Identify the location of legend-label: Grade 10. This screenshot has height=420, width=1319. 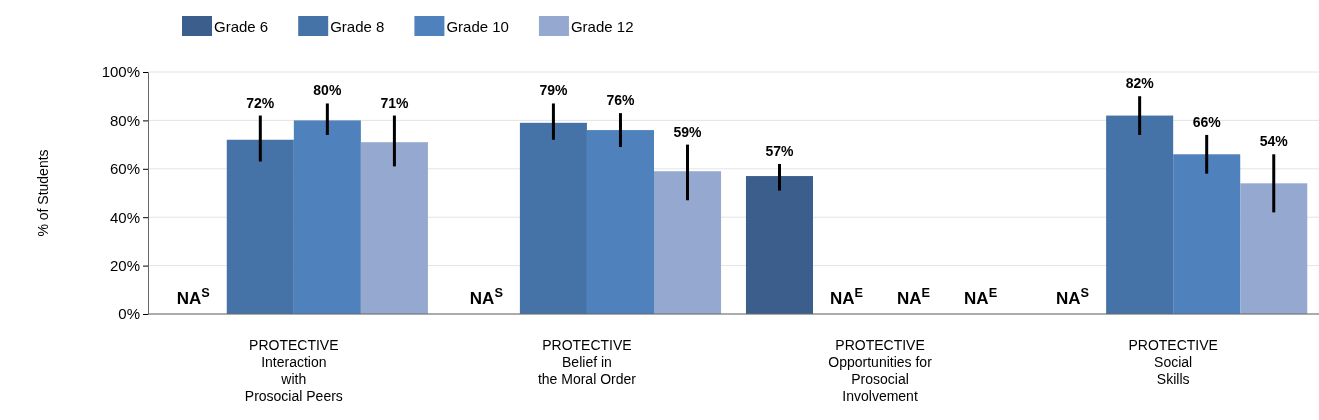
(477, 26).